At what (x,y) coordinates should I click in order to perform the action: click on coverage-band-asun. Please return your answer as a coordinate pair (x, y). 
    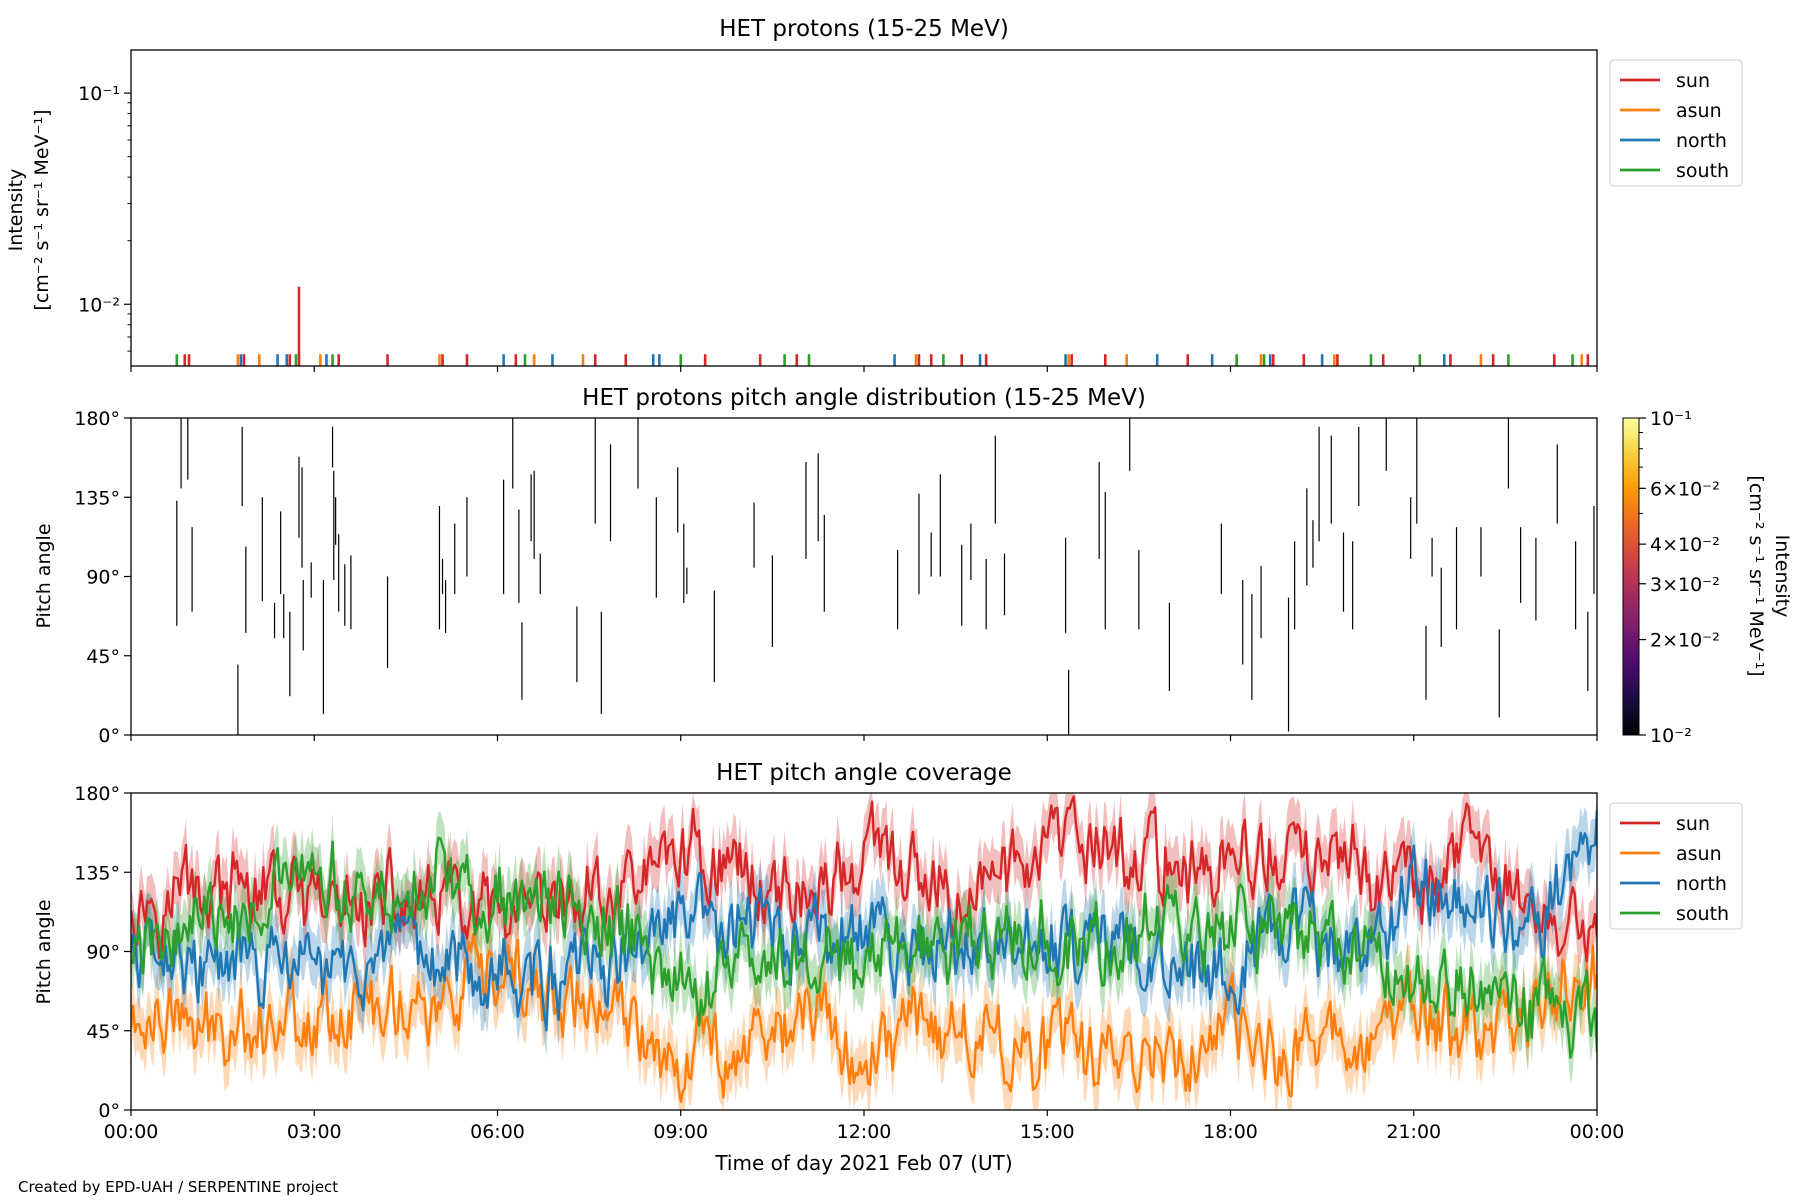
    Looking at the image, I should click on (864, 1008).